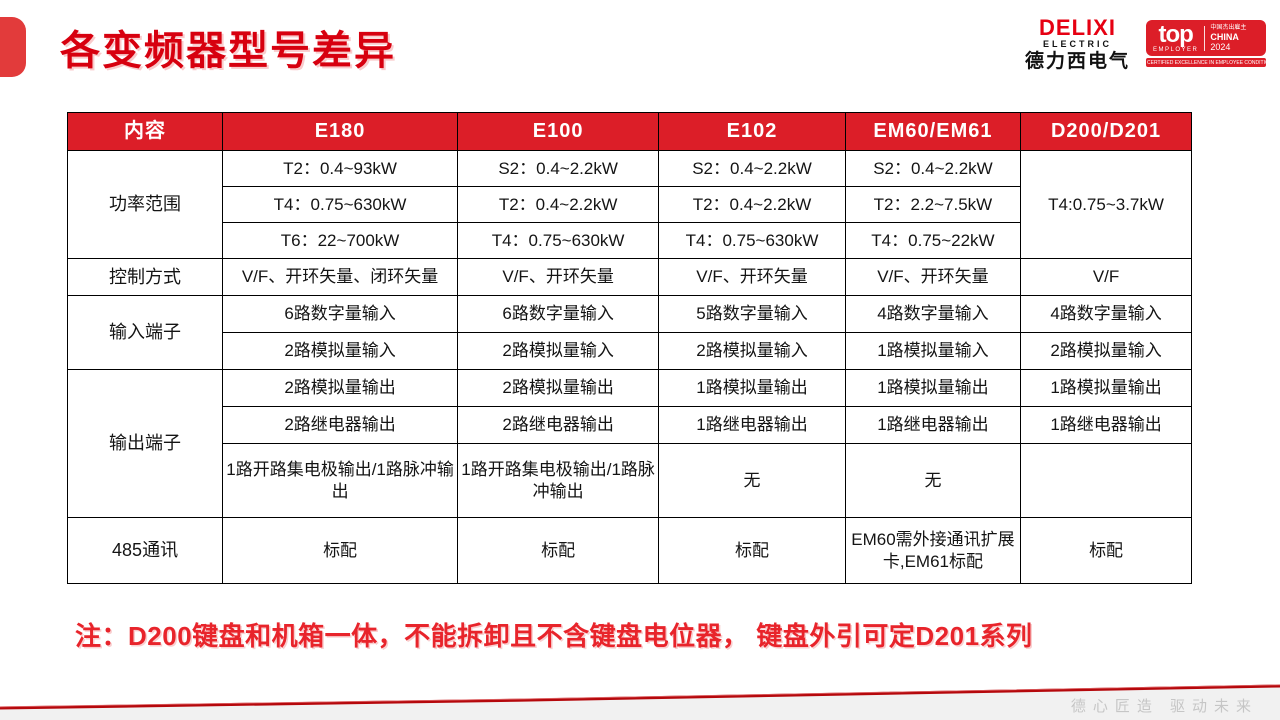  What do you see at coordinates (1106, 277) in the screenshot?
I see `table-cell: V/F` at bounding box center [1106, 277].